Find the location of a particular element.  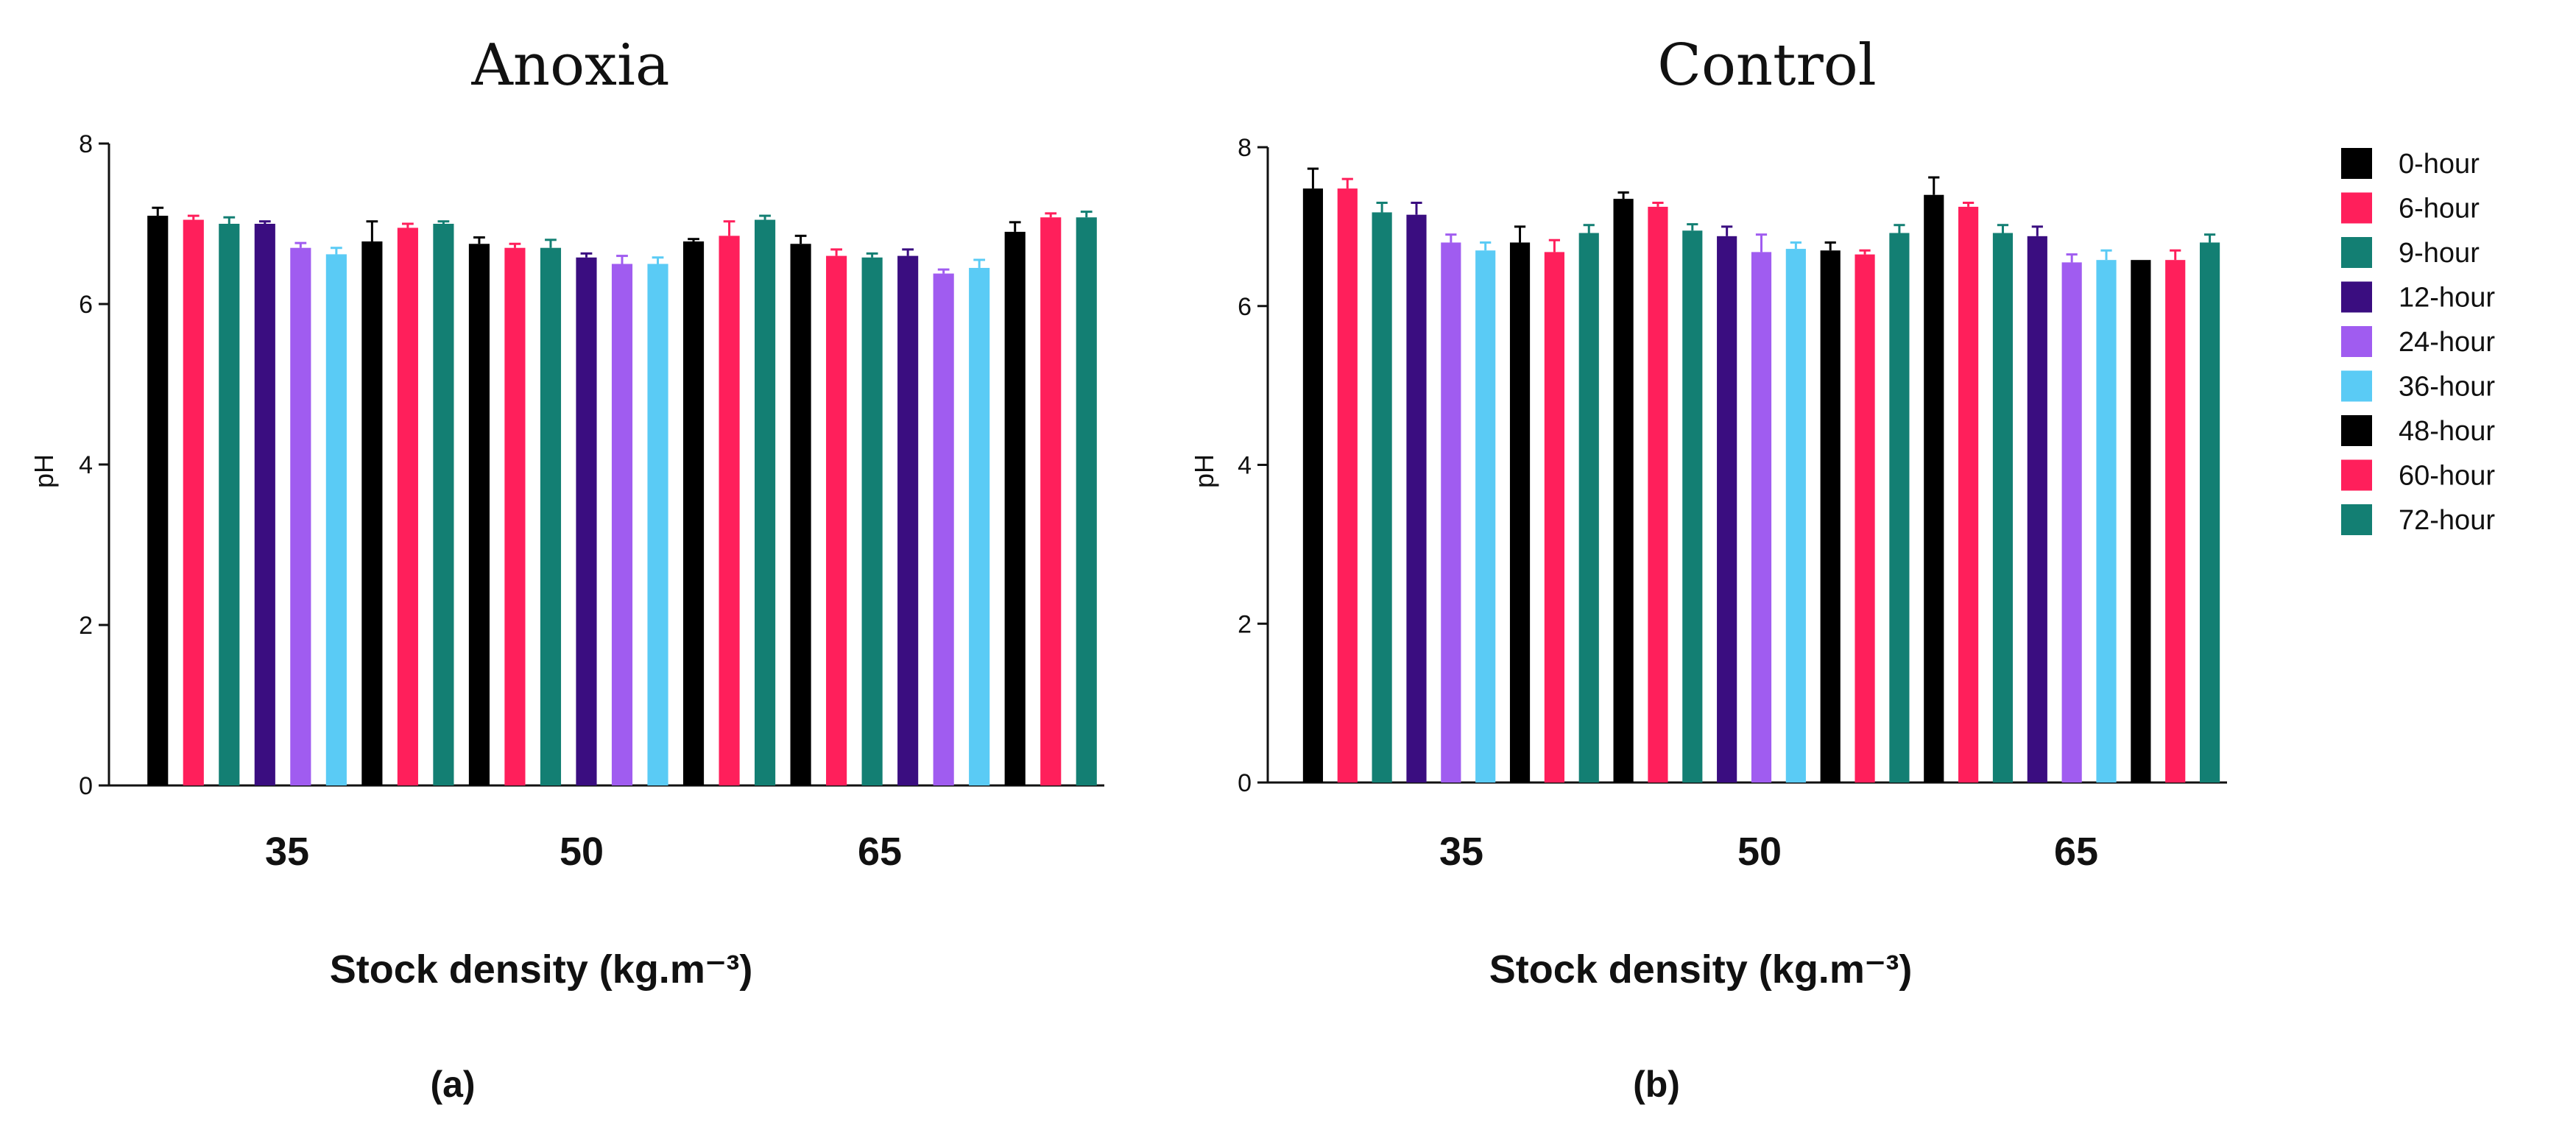

chart-title: Control is located at coordinates (1766, 65).